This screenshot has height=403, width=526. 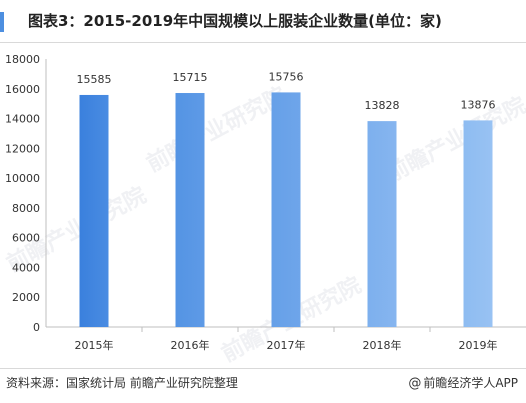 I want to click on source-note: 资料来源：国家统计局 前瞻产业研究院整理, so click(x=122, y=383).